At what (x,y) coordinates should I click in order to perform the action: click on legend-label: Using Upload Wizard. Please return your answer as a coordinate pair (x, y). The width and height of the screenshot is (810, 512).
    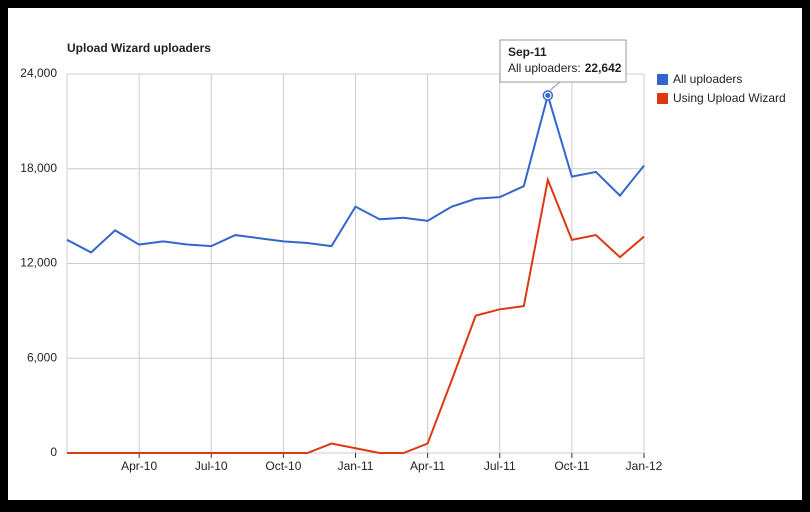
    Looking at the image, I should click on (729, 98).